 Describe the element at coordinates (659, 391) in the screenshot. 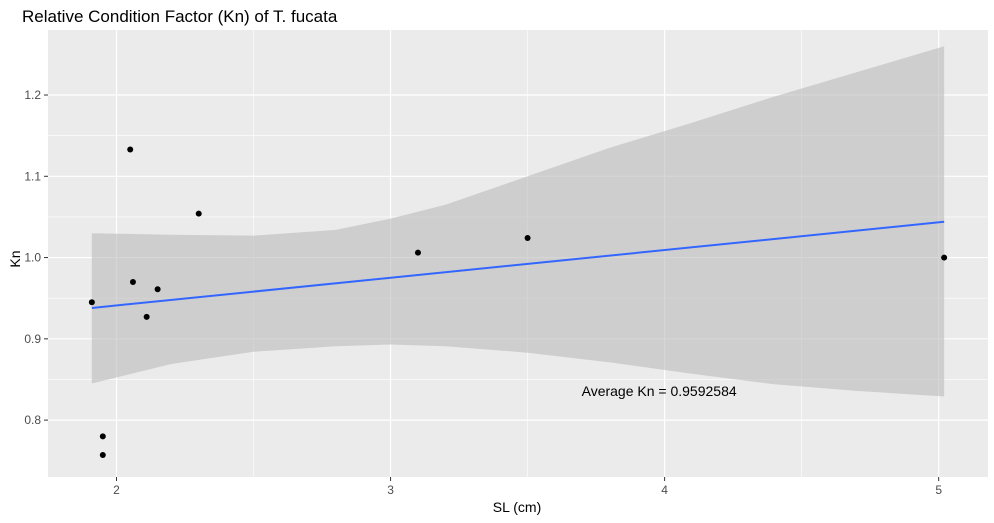

I see `average-kn-annotation: Average Kn = 0.9592584` at that location.